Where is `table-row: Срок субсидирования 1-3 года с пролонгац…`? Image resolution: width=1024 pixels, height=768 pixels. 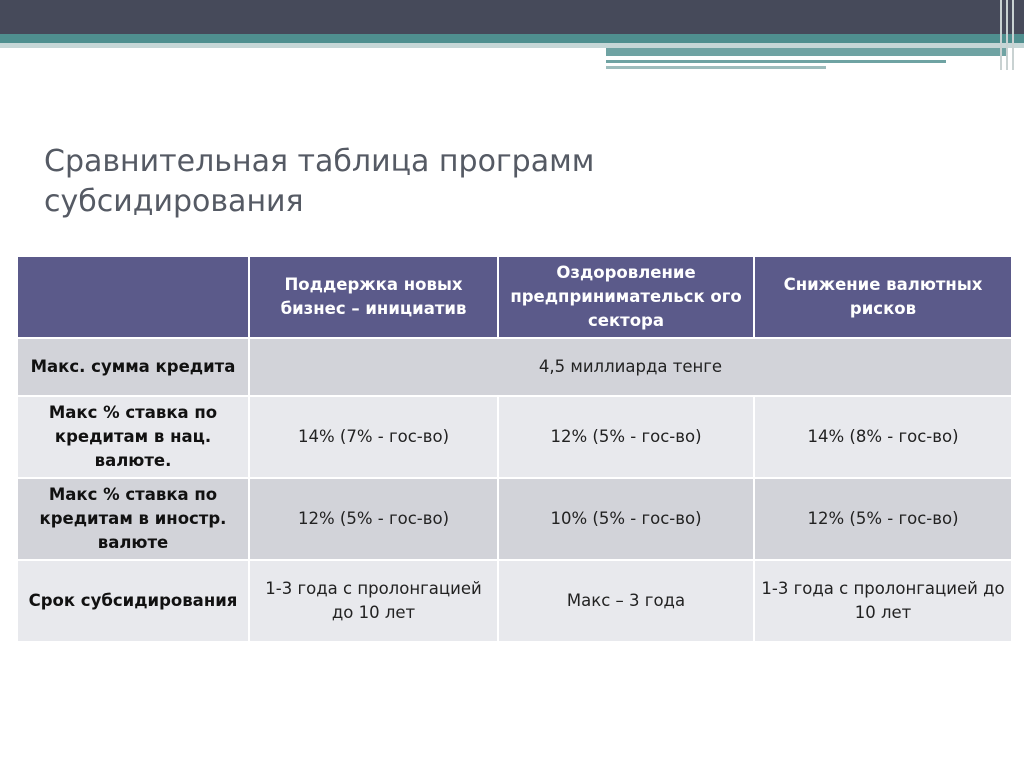
table-row: Срок субсидирования 1-3 года с пролонгац… is located at coordinates (514, 601).